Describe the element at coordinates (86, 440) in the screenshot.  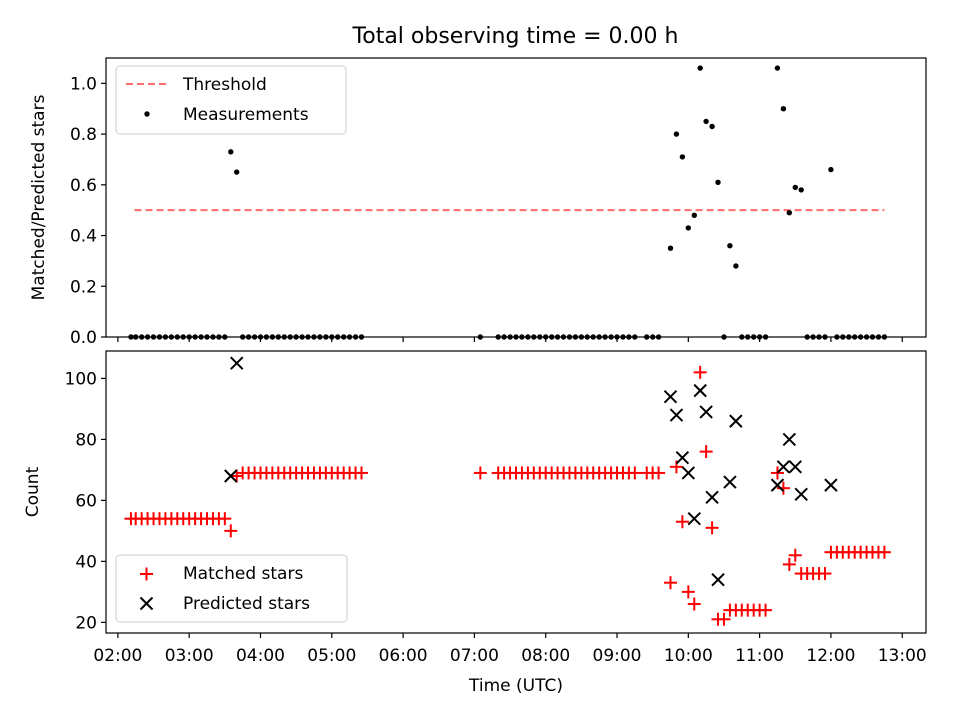
I see `y-tick-label: 80` at that location.